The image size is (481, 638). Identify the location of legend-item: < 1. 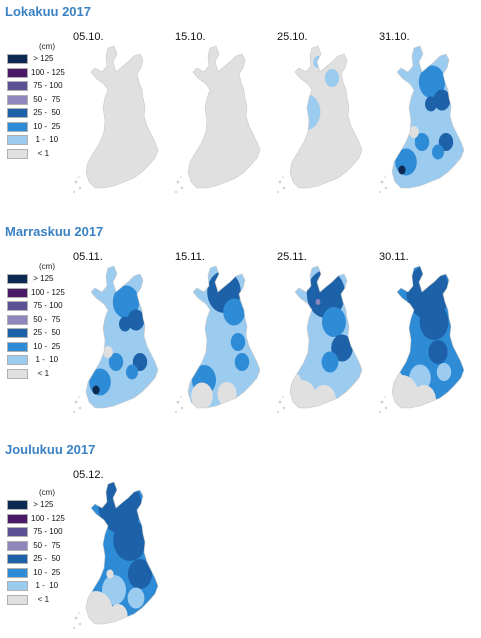
(39, 154).